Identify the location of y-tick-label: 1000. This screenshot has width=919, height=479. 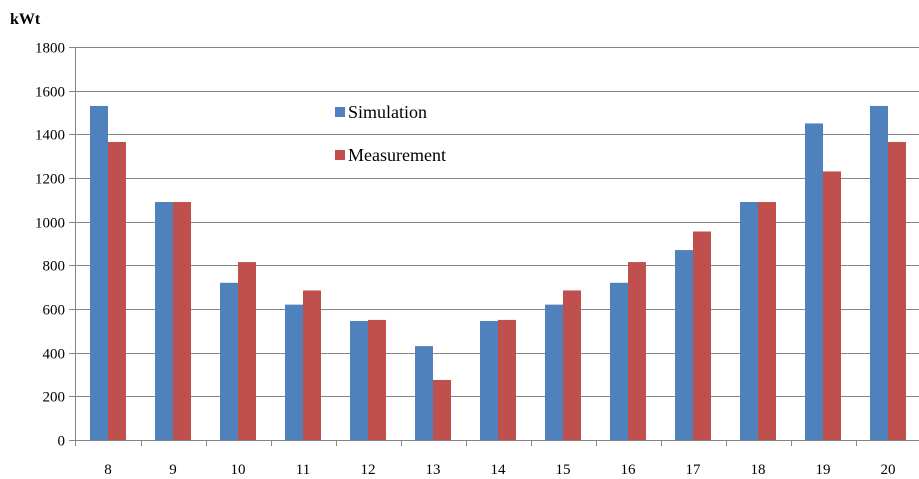
(50, 224).